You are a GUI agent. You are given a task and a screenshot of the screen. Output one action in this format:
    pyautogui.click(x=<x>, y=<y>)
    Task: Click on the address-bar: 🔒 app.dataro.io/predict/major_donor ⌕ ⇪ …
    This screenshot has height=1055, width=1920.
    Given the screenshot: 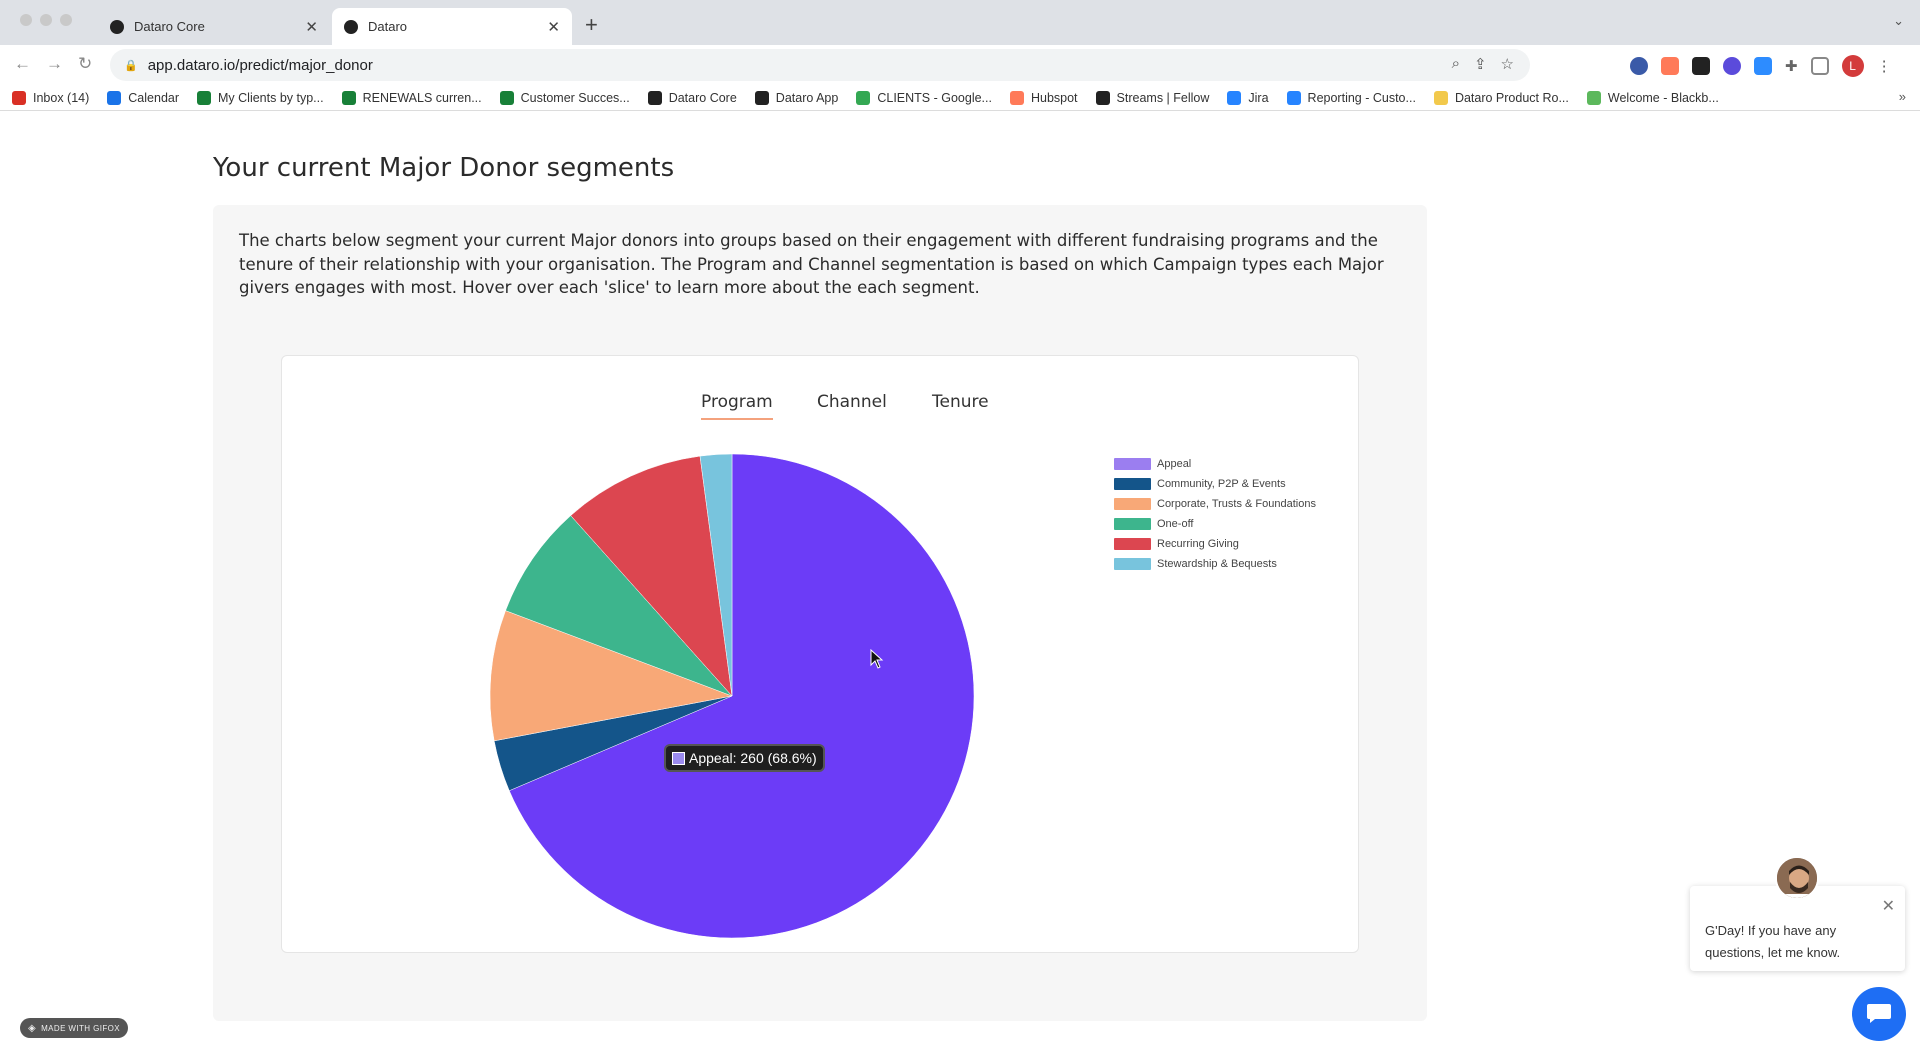 What is the action you would take?
    pyautogui.click(x=820, y=65)
    